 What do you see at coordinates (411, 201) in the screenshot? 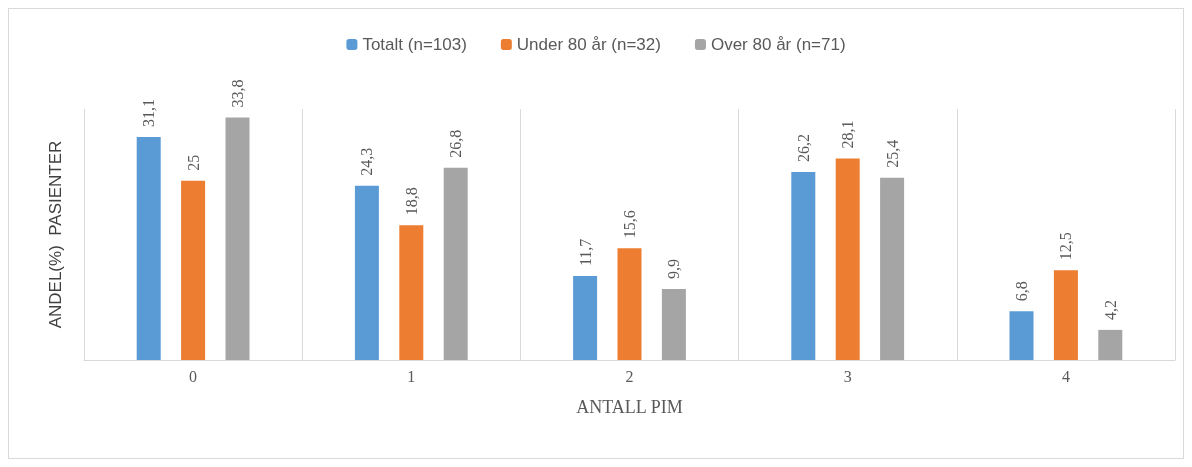
I see `data-label: 18,8` at bounding box center [411, 201].